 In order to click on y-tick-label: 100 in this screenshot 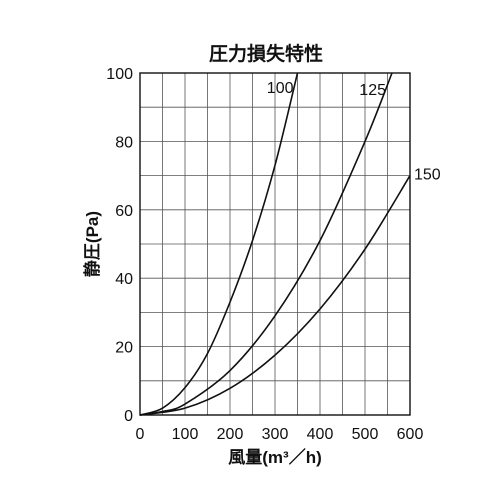, I will do `click(119, 74)`.